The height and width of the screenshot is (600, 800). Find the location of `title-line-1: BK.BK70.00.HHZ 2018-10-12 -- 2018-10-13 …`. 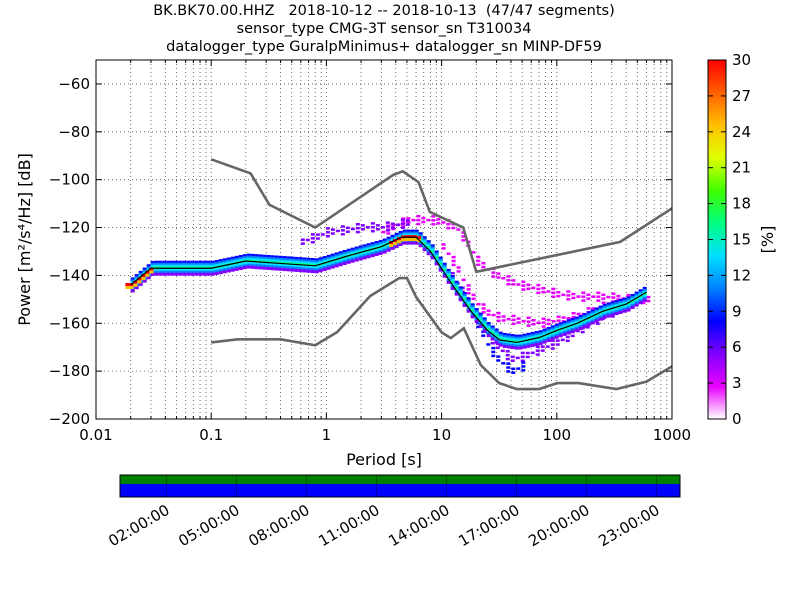

title-line-1: BK.BK70.00.HHZ 2018-10-12 -- 2018-10-13 … is located at coordinates (384, 11).